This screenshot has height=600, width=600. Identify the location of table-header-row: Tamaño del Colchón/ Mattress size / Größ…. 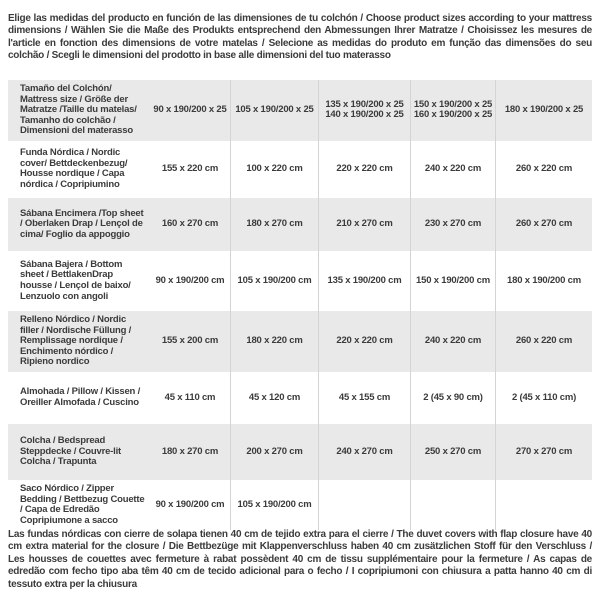
(300, 110).